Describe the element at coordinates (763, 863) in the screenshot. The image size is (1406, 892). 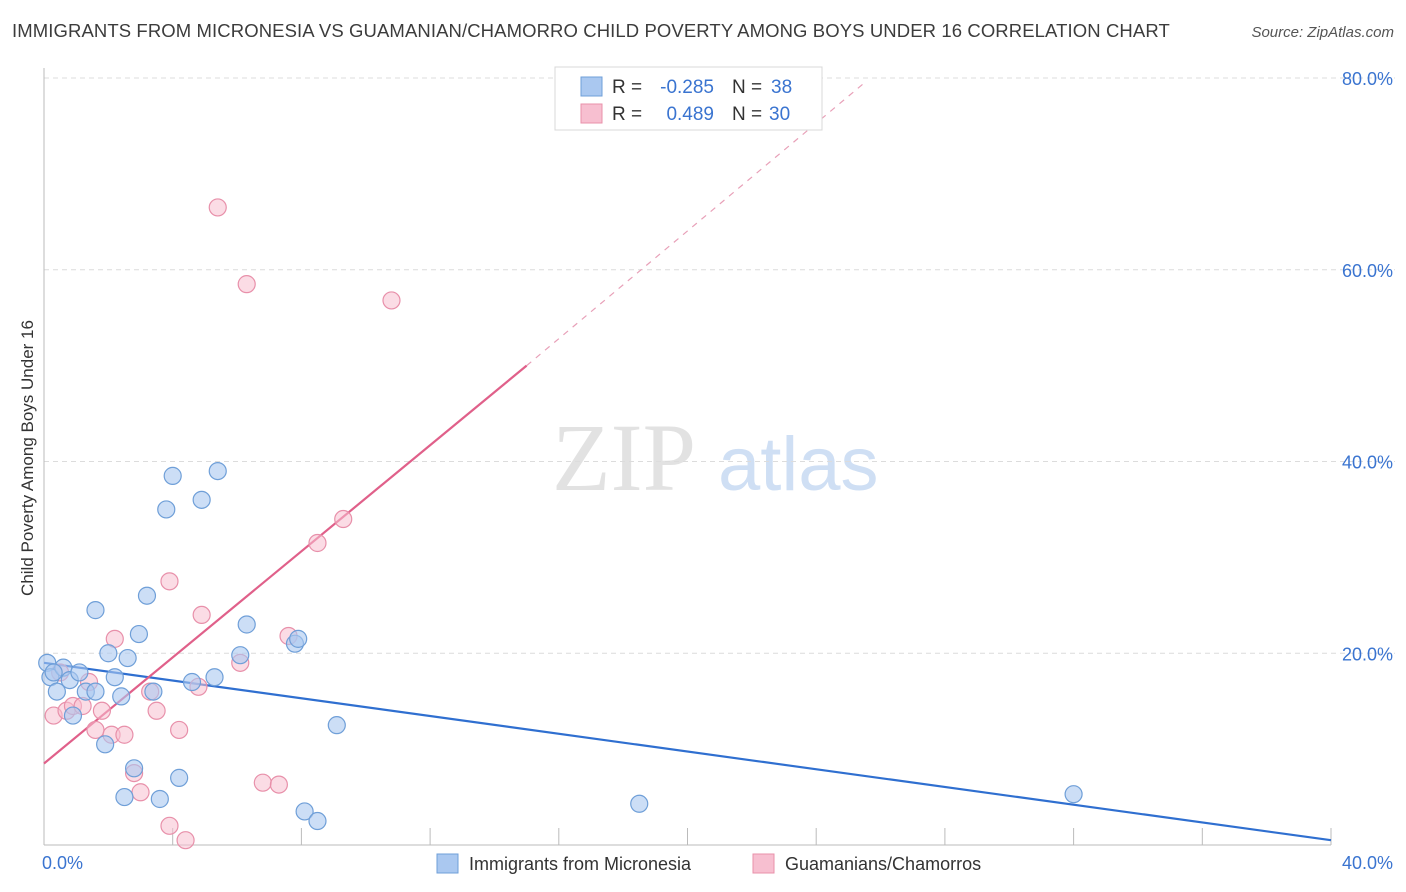
I see `legend-swatch-guamanians` at that location.